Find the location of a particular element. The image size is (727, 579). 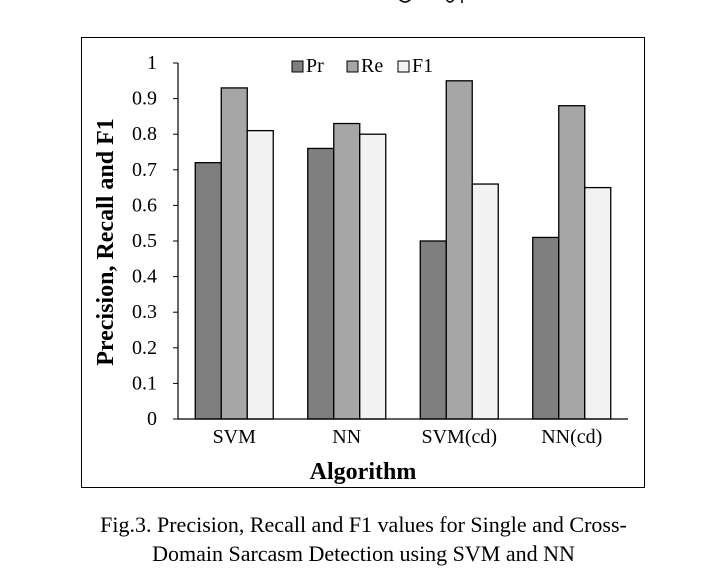

legend-swatch-pr is located at coordinates (297, 66).